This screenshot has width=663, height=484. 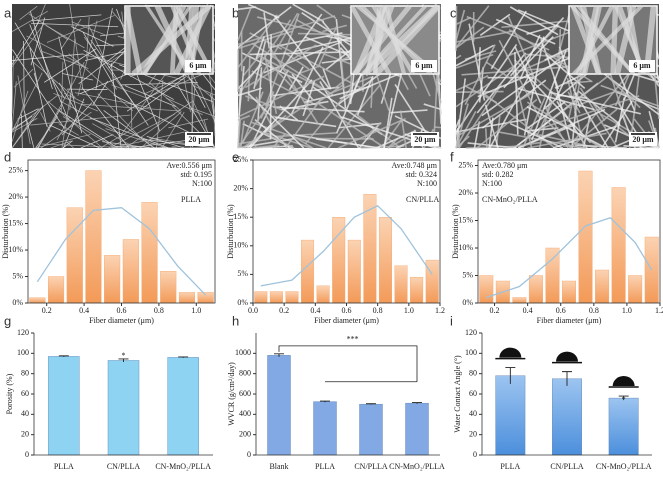 What do you see at coordinates (371, 466) in the screenshot?
I see `x-tick-label: CN/PLLA` at bounding box center [371, 466].